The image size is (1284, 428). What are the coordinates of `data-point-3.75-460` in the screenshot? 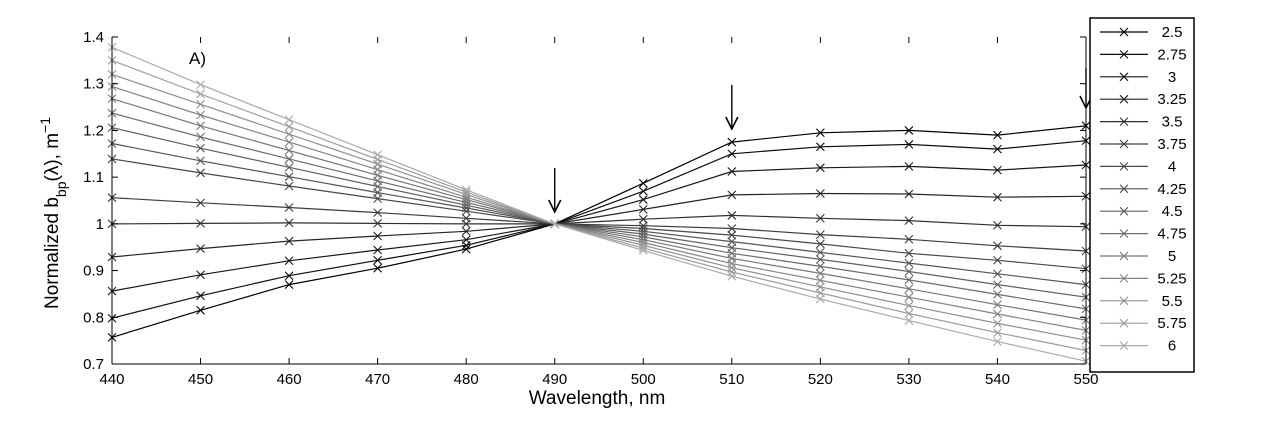 It's located at (289, 207).